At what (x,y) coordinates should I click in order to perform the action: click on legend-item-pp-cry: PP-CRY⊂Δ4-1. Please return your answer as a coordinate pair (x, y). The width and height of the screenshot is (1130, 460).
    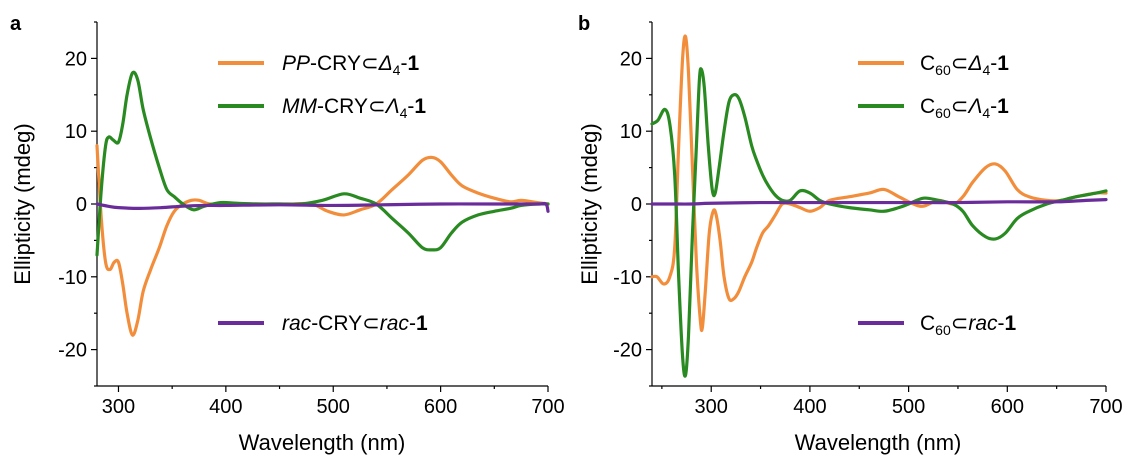
    Looking at the image, I should click on (318, 65).